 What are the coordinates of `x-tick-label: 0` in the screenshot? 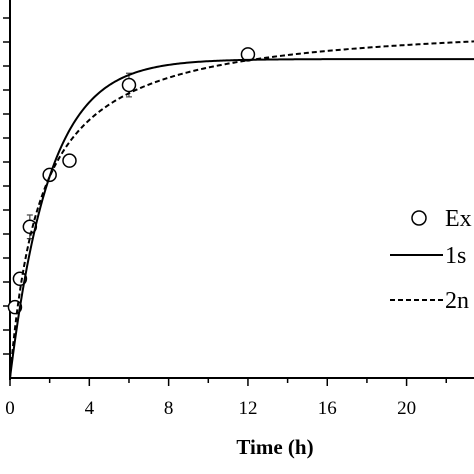 It's located at (10, 408).